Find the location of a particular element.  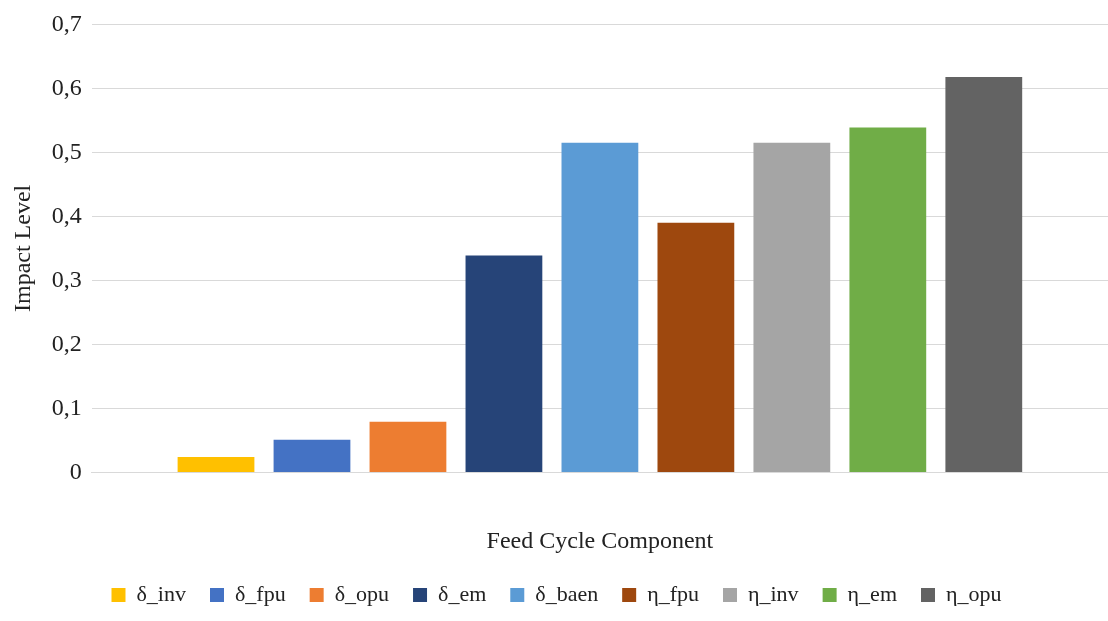

x-axis-title: Feed Cycle Component is located at coordinates (600, 539).